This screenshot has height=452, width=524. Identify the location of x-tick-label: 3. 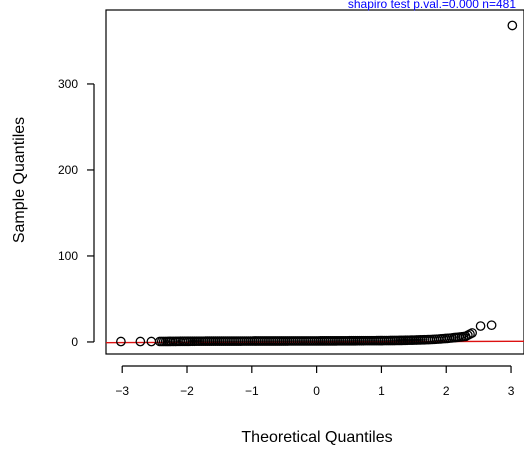
(511, 391).